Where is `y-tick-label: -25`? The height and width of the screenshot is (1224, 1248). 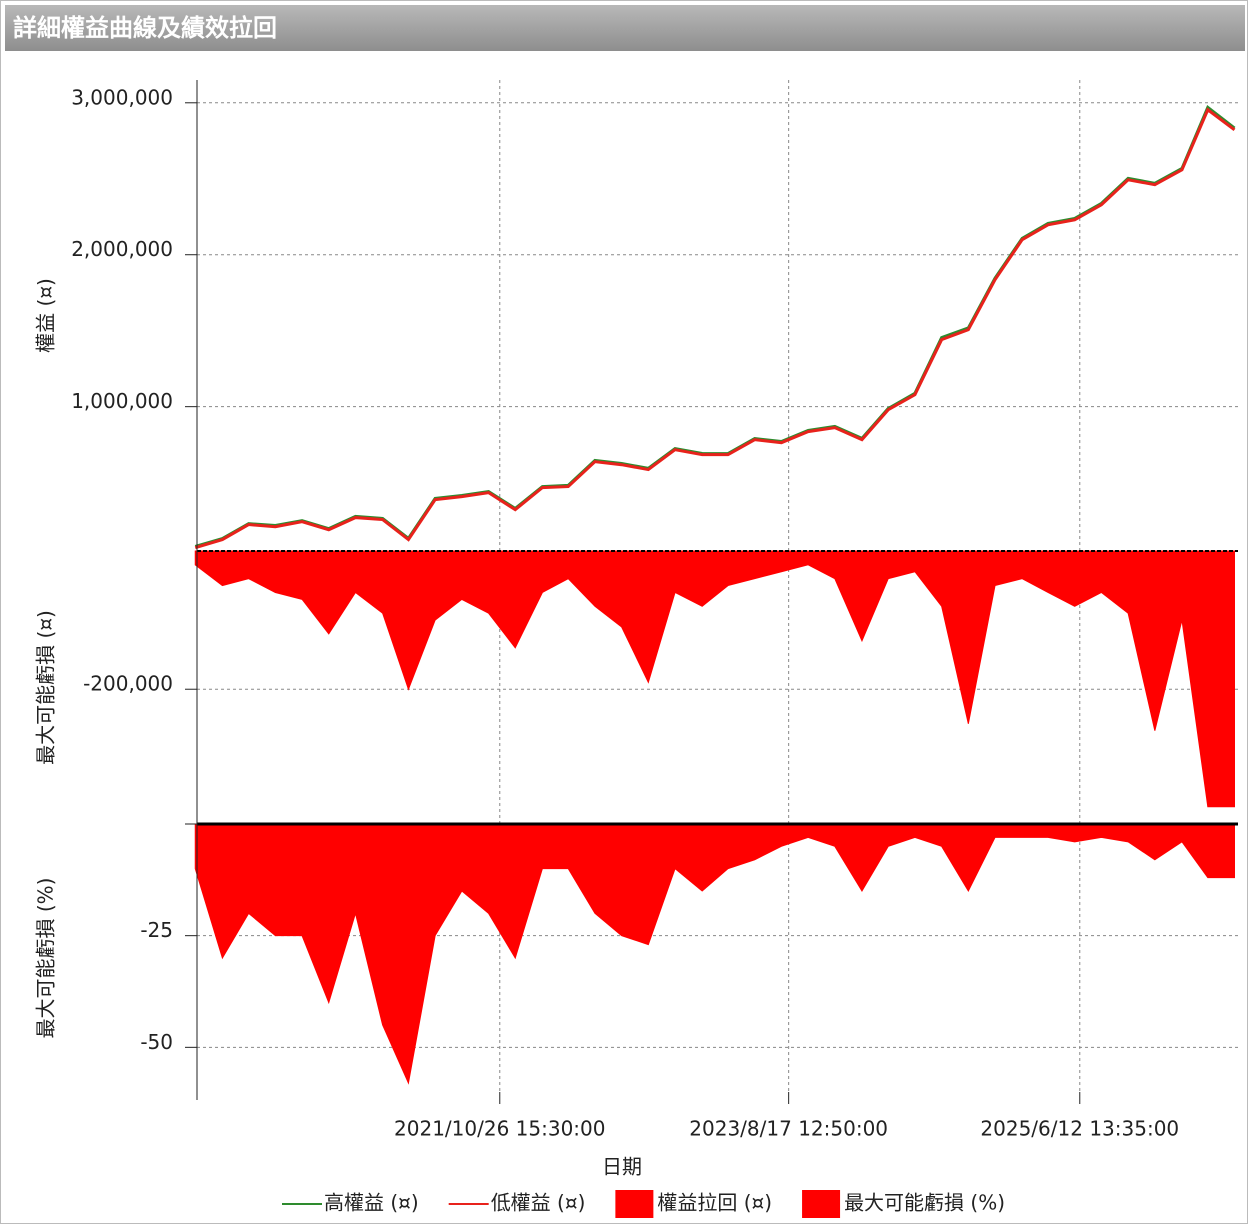
y-tick-label: -25 is located at coordinates (156, 930).